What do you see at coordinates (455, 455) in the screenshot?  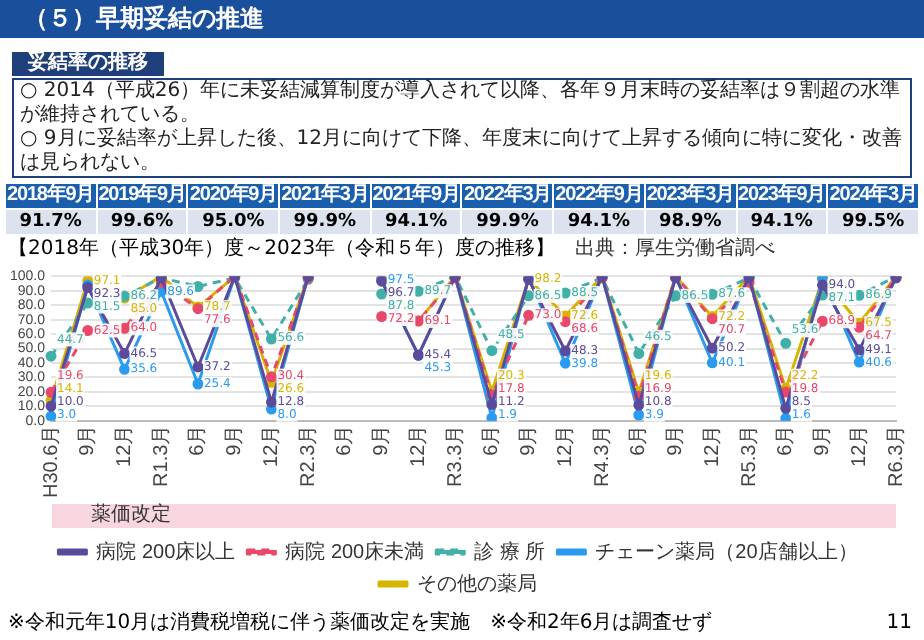 I see `x-tick-label: R3.3月` at bounding box center [455, 455].